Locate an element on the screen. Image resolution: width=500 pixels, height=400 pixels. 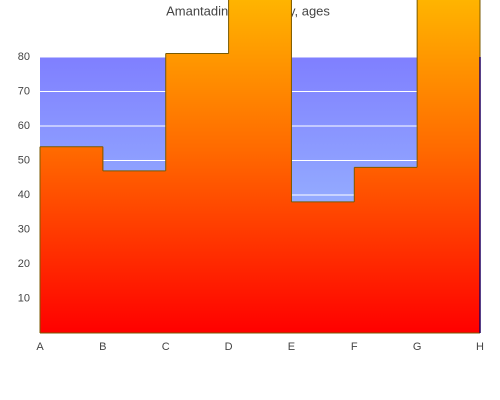
x-tick-label: E is located at coordinates (291, 347).